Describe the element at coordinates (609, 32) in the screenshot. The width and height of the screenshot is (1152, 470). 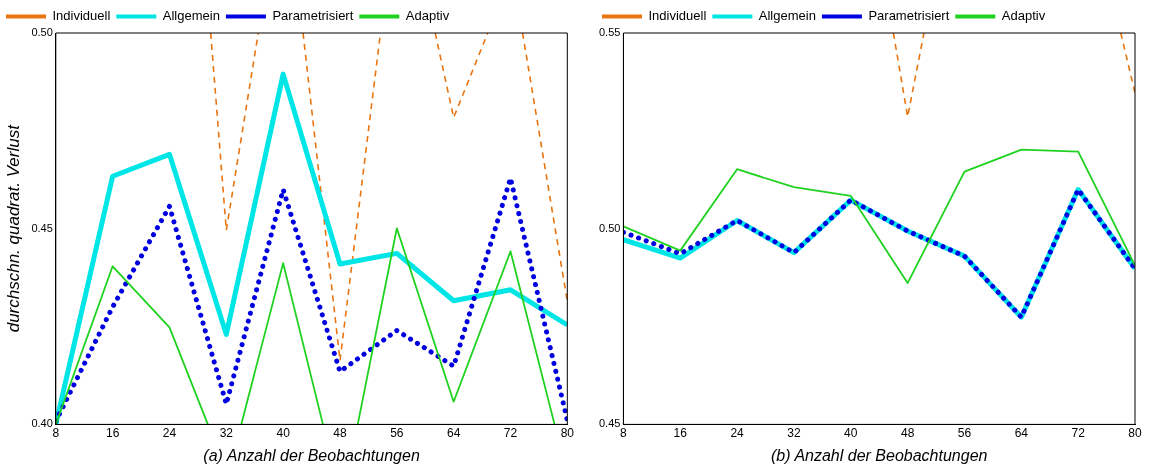
I see `y-tick-label: 0.55` at that location.